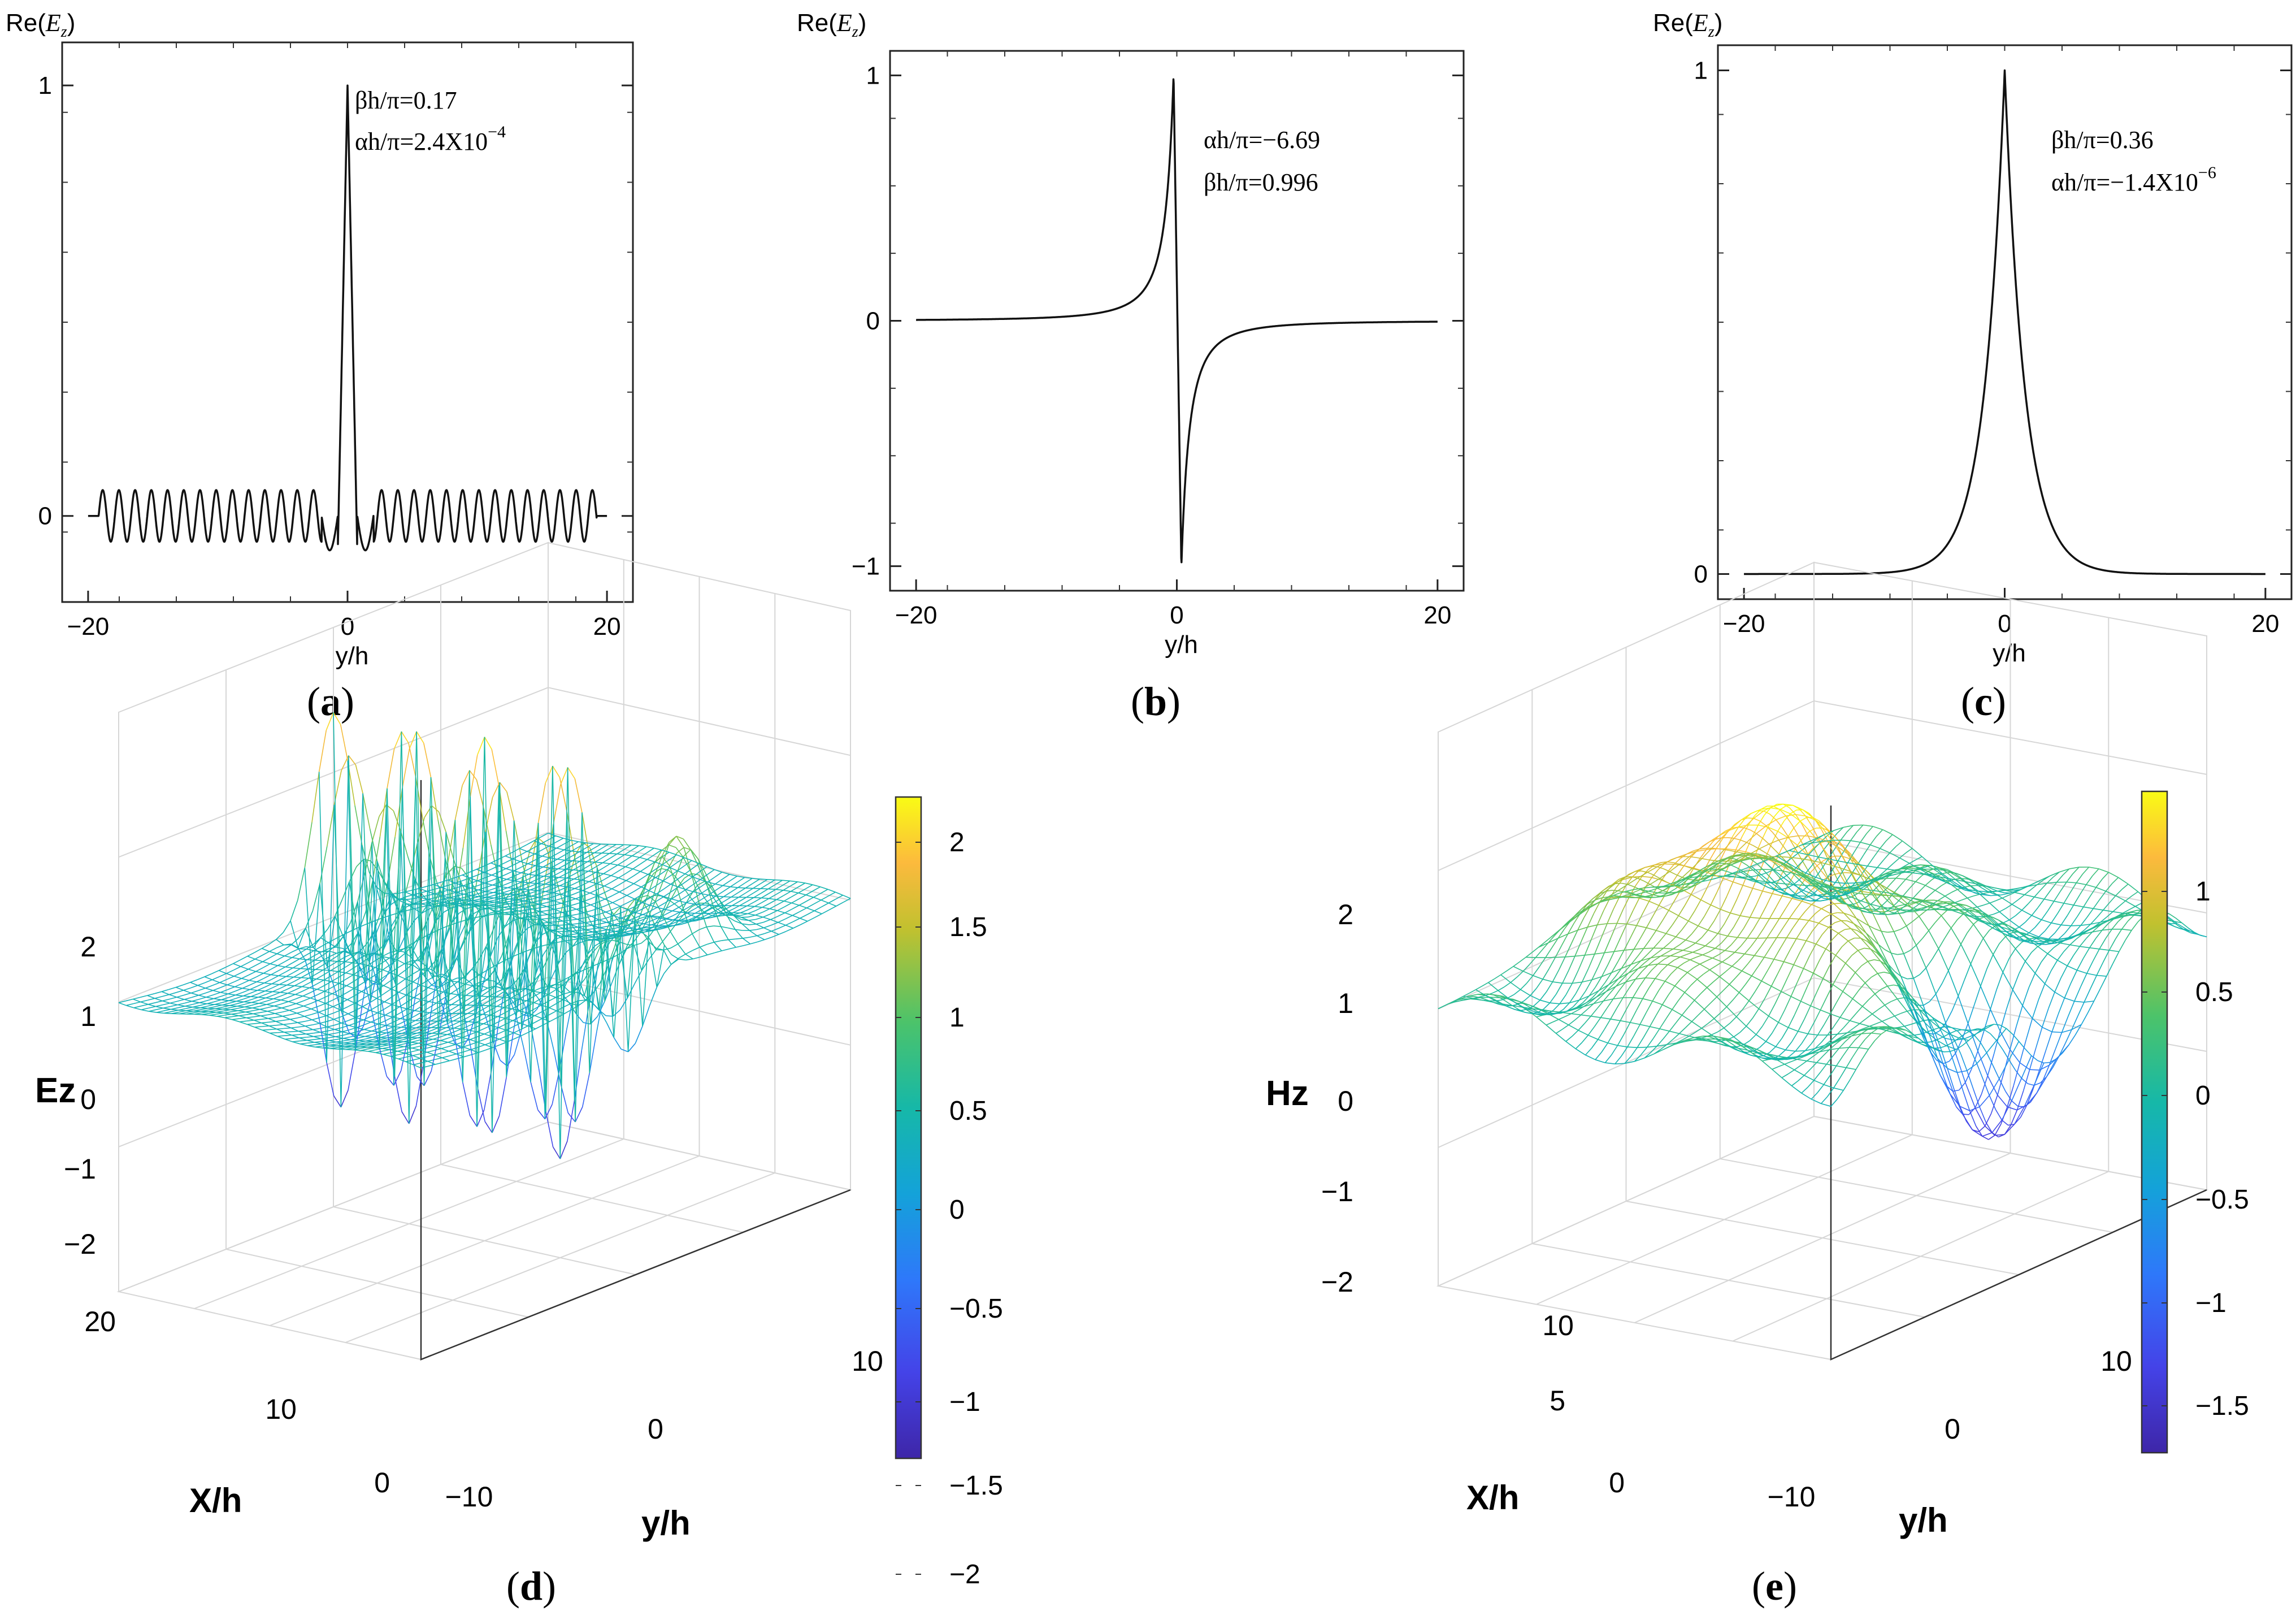 The image size is (2296, 1611). What do you see at coordinates (1744, 624) in the screenshot?
I see `x-tick-label: −20` at bounding box center [1744, 624].